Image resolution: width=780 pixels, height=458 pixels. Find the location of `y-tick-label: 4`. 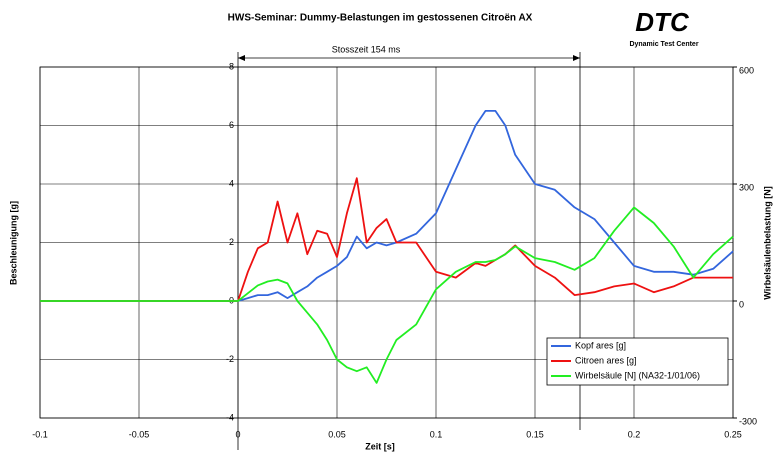

y-tick-label: 4 is located at coordinates (231, 183).